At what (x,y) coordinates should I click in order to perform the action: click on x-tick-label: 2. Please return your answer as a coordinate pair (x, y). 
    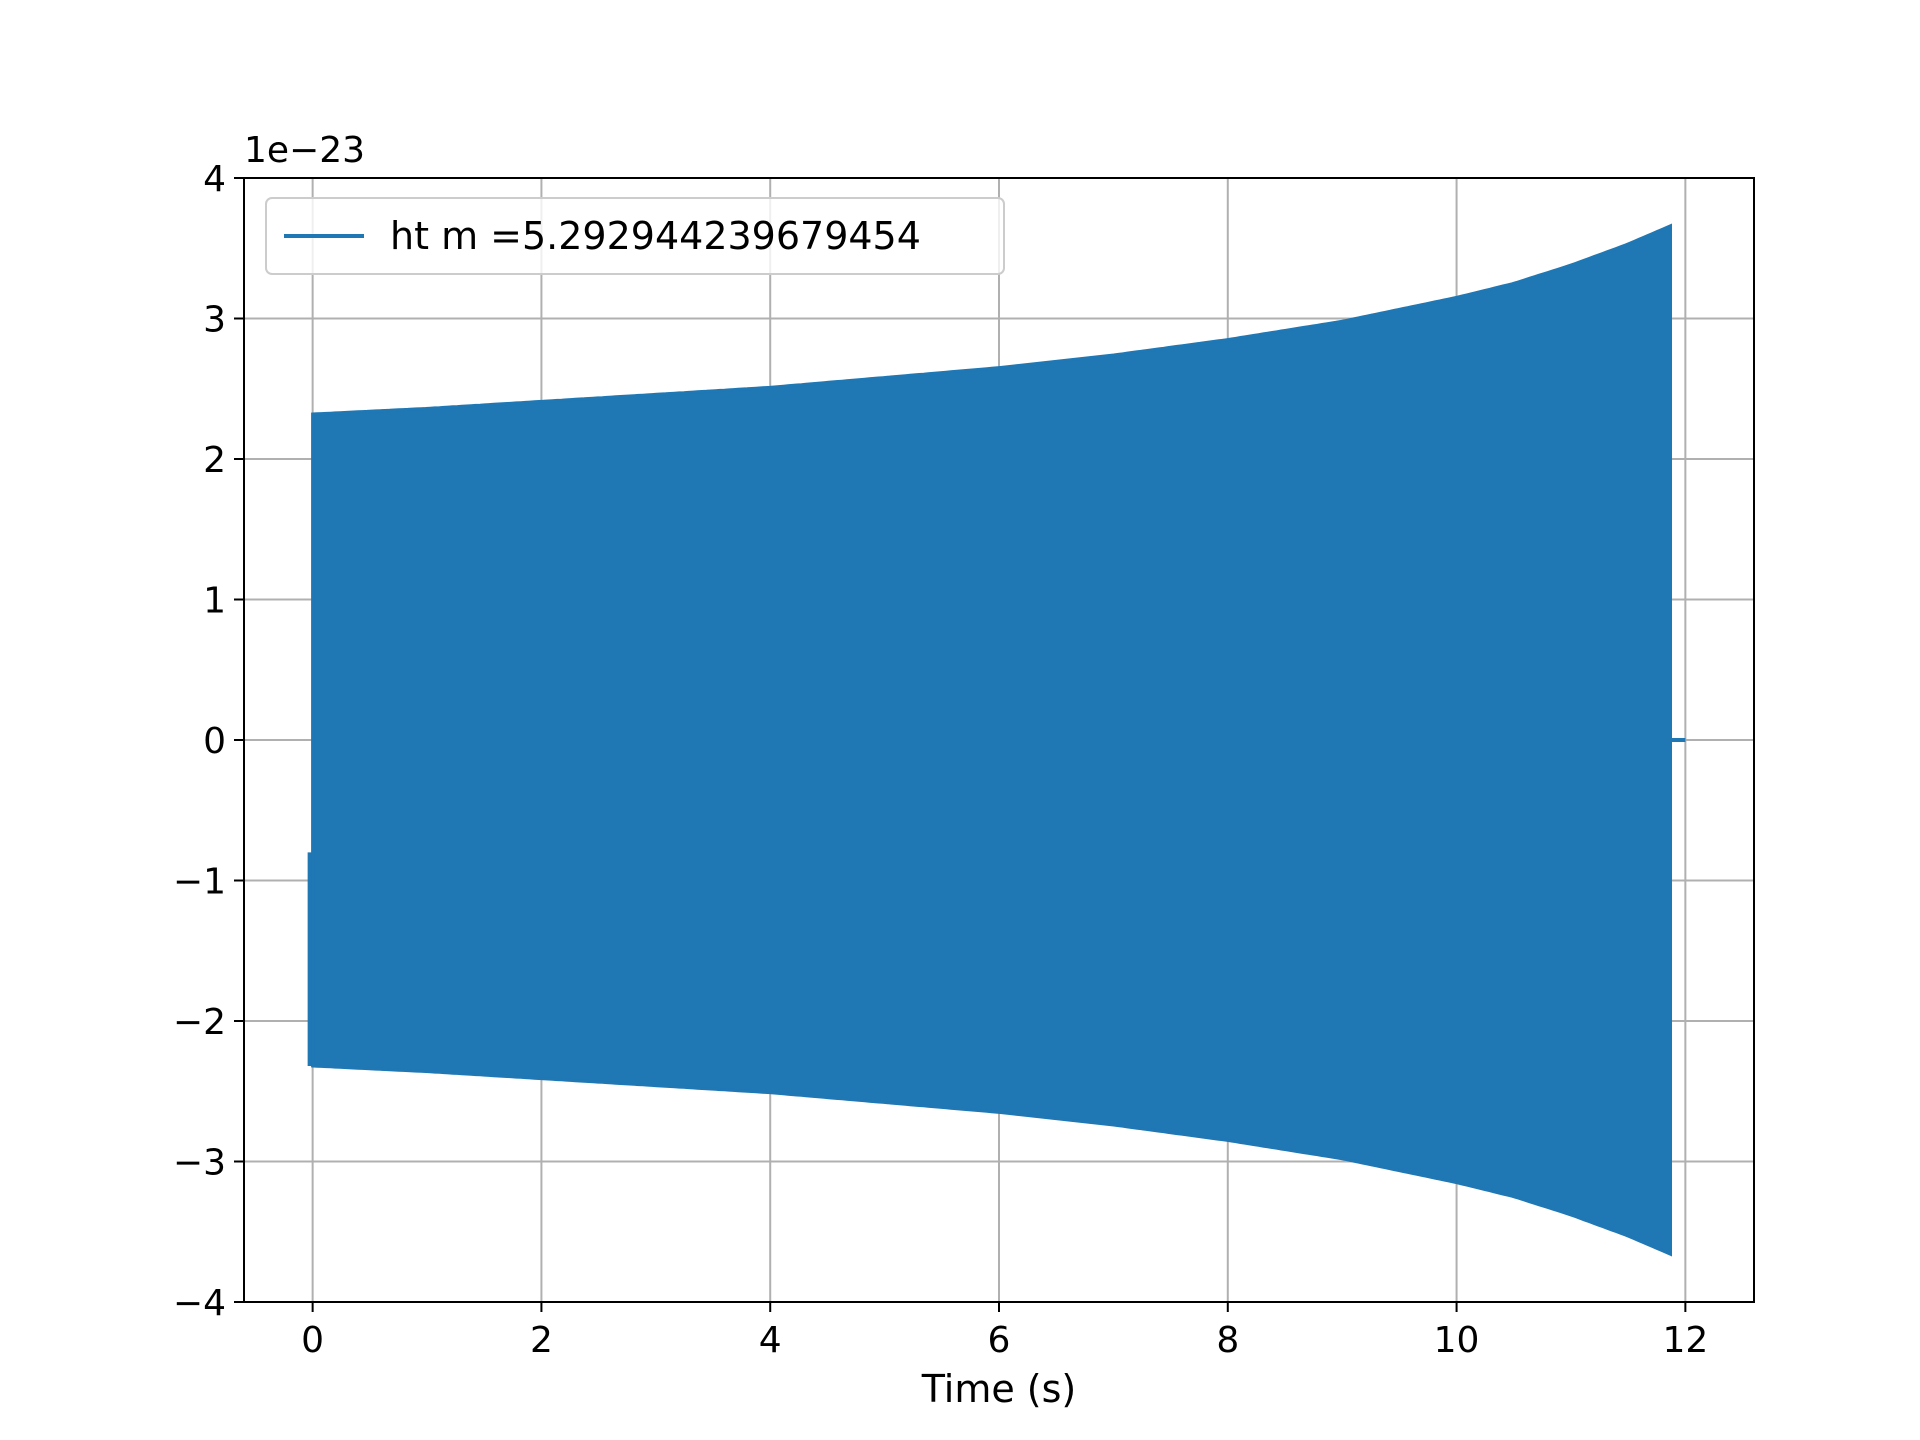
    Looking at the image, I should click on (541, 1340).